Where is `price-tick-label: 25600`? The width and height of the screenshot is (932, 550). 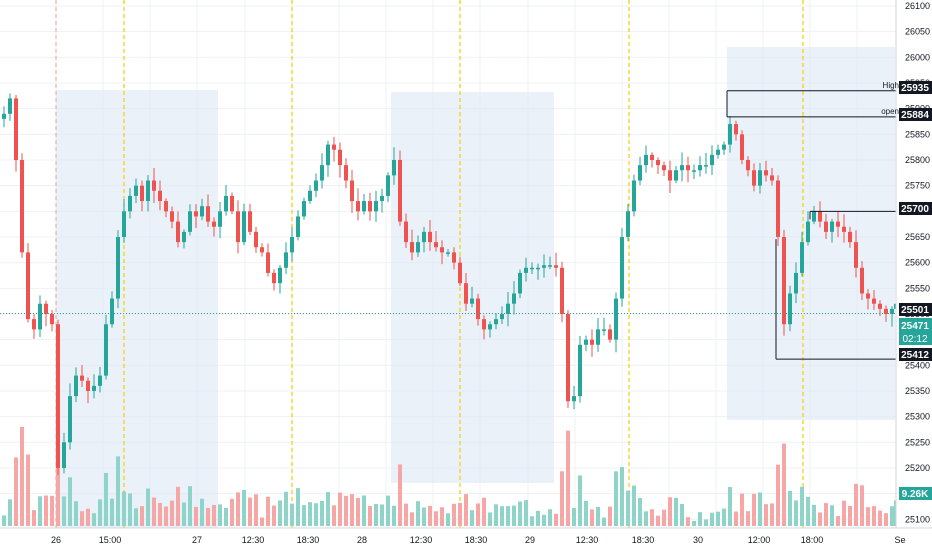
price-tick-label: 25600 is located at coordinates (917, 263).